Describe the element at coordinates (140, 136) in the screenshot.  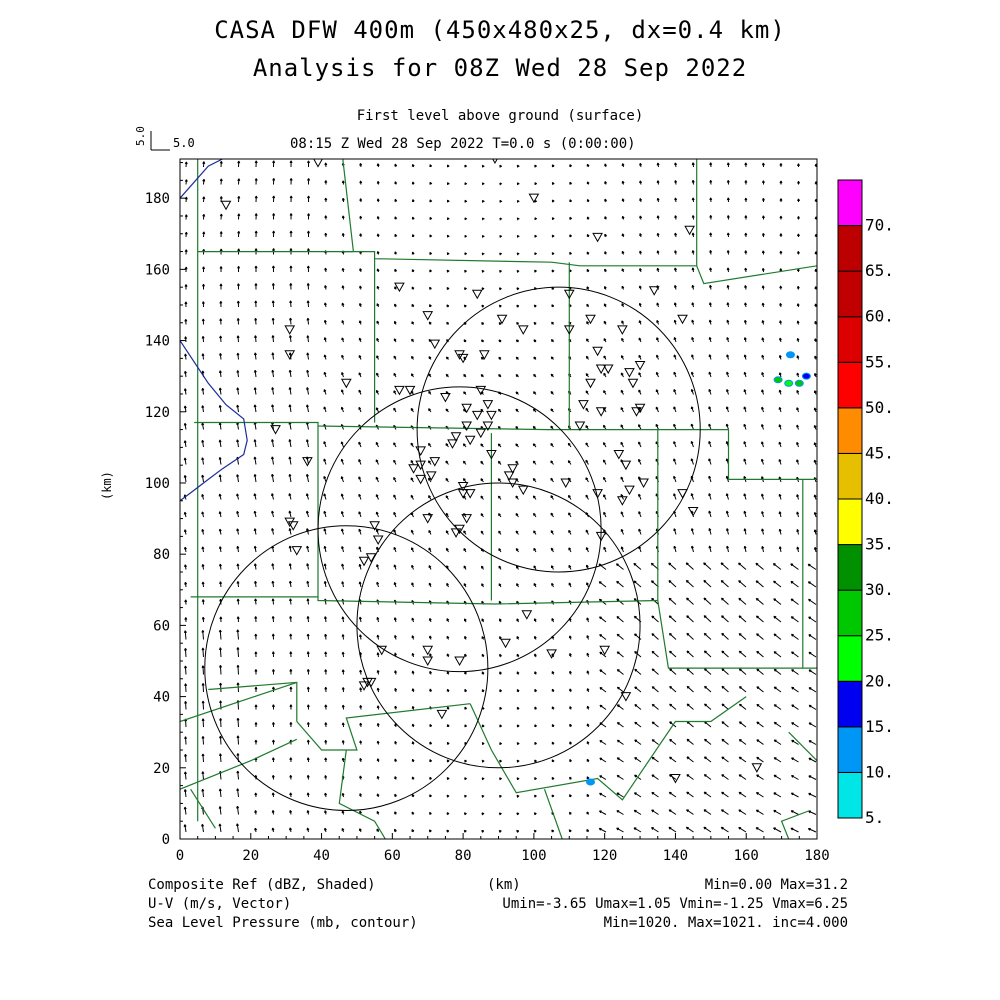
I see `vector-scale-label-vertical: 5.0` at that location.